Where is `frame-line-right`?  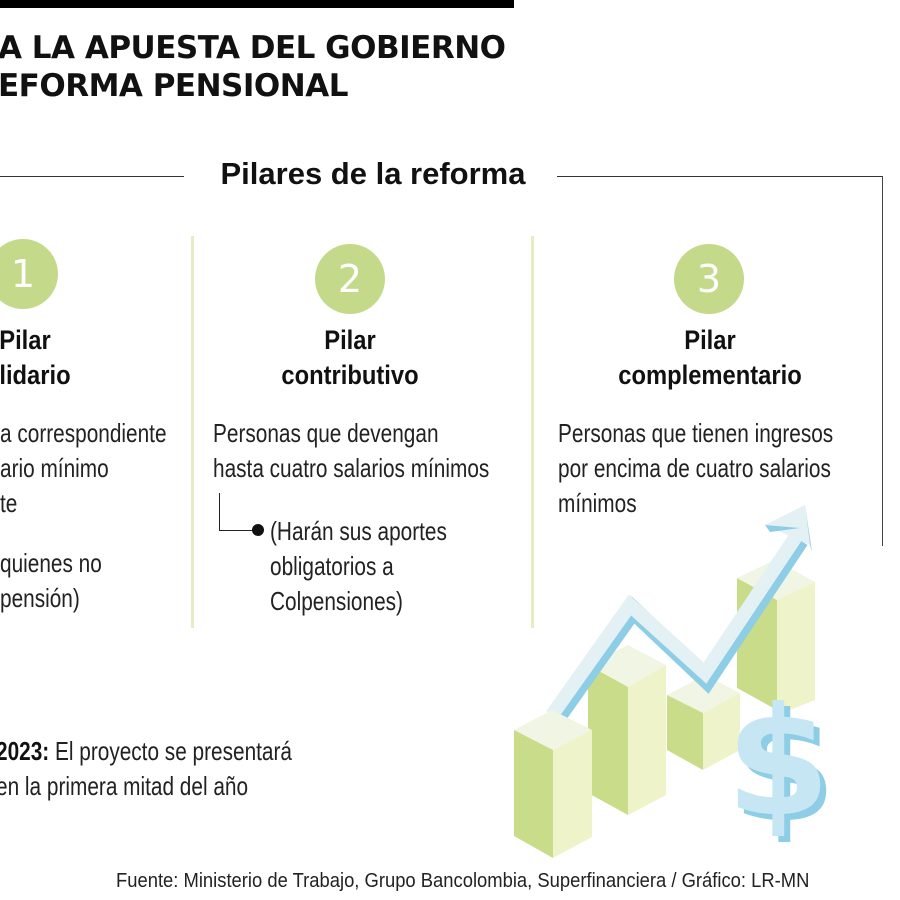 frame-line-right is located at coordinates (720, 176).